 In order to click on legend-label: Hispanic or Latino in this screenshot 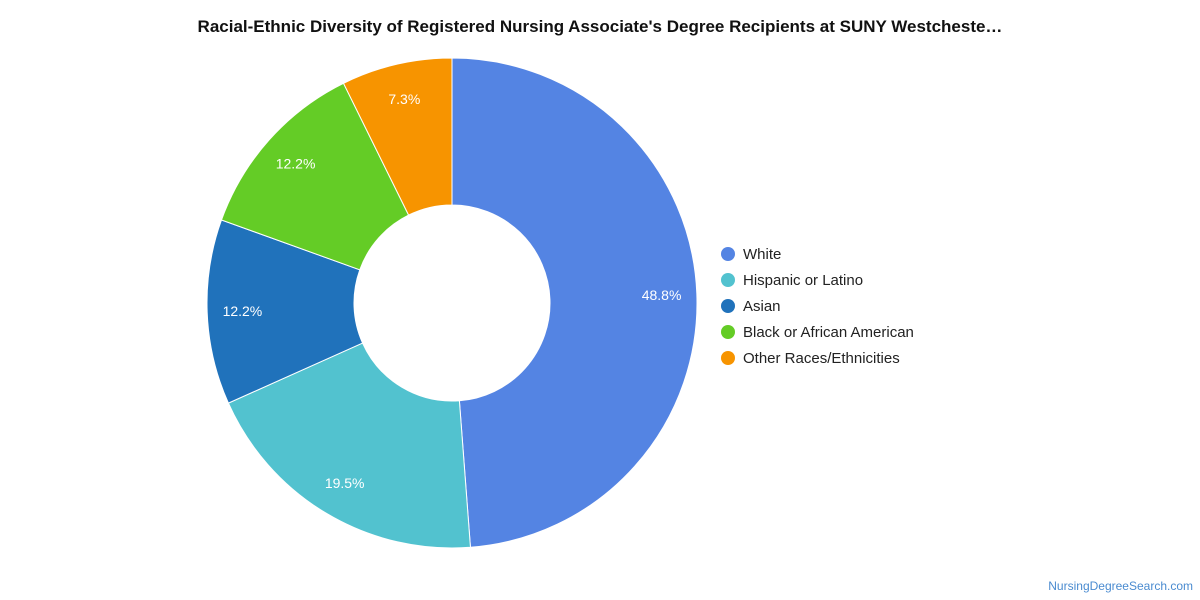, I will do `click(803, 280)`.